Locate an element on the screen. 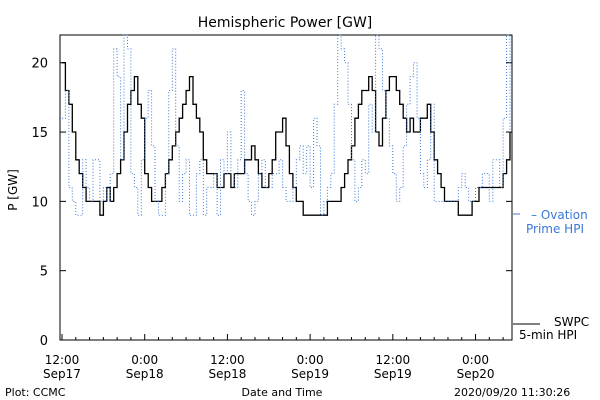  x-axis-label: Date and Time is located at coordinates (282, 392).